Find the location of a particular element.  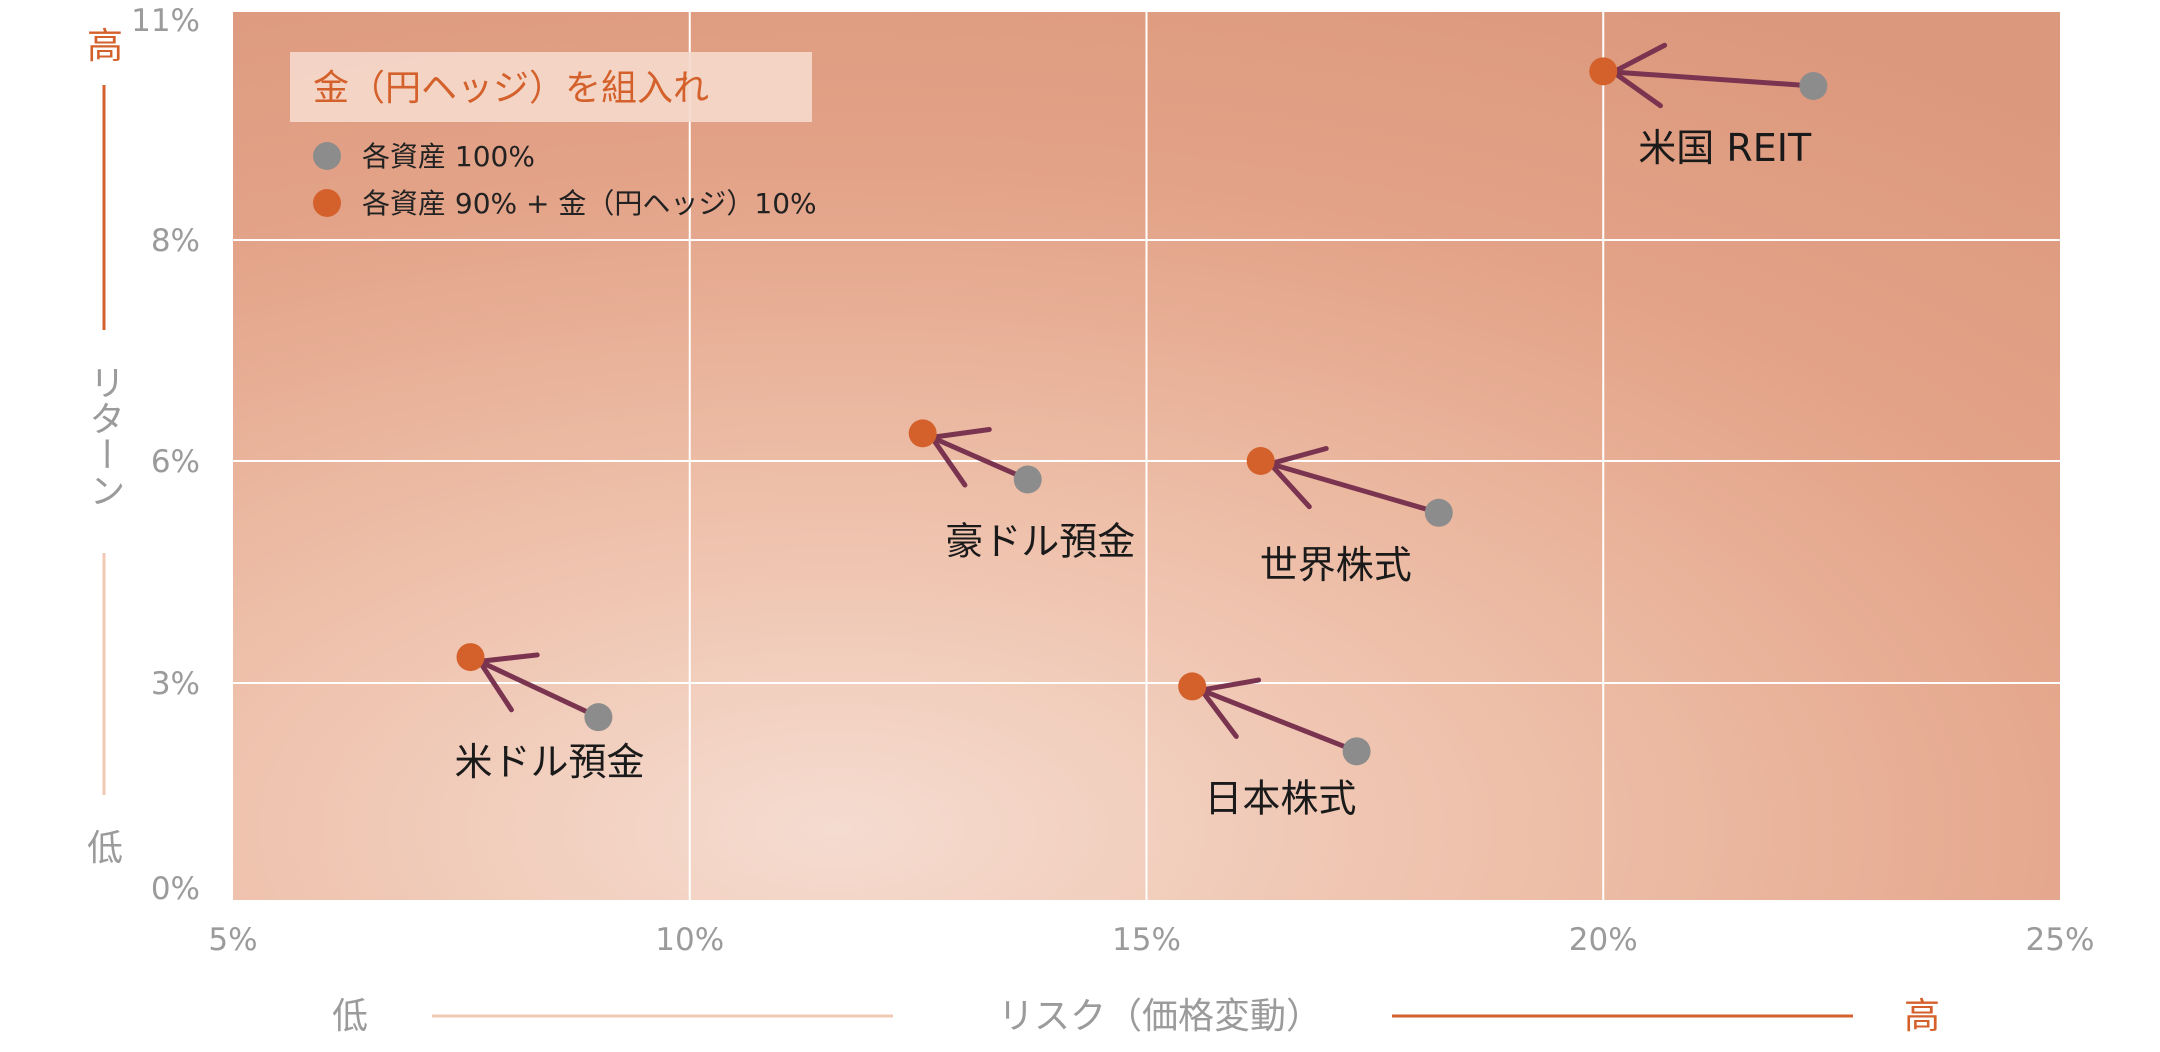

x-axis-high-label: 高 is located at coordinates (1922, 1016).